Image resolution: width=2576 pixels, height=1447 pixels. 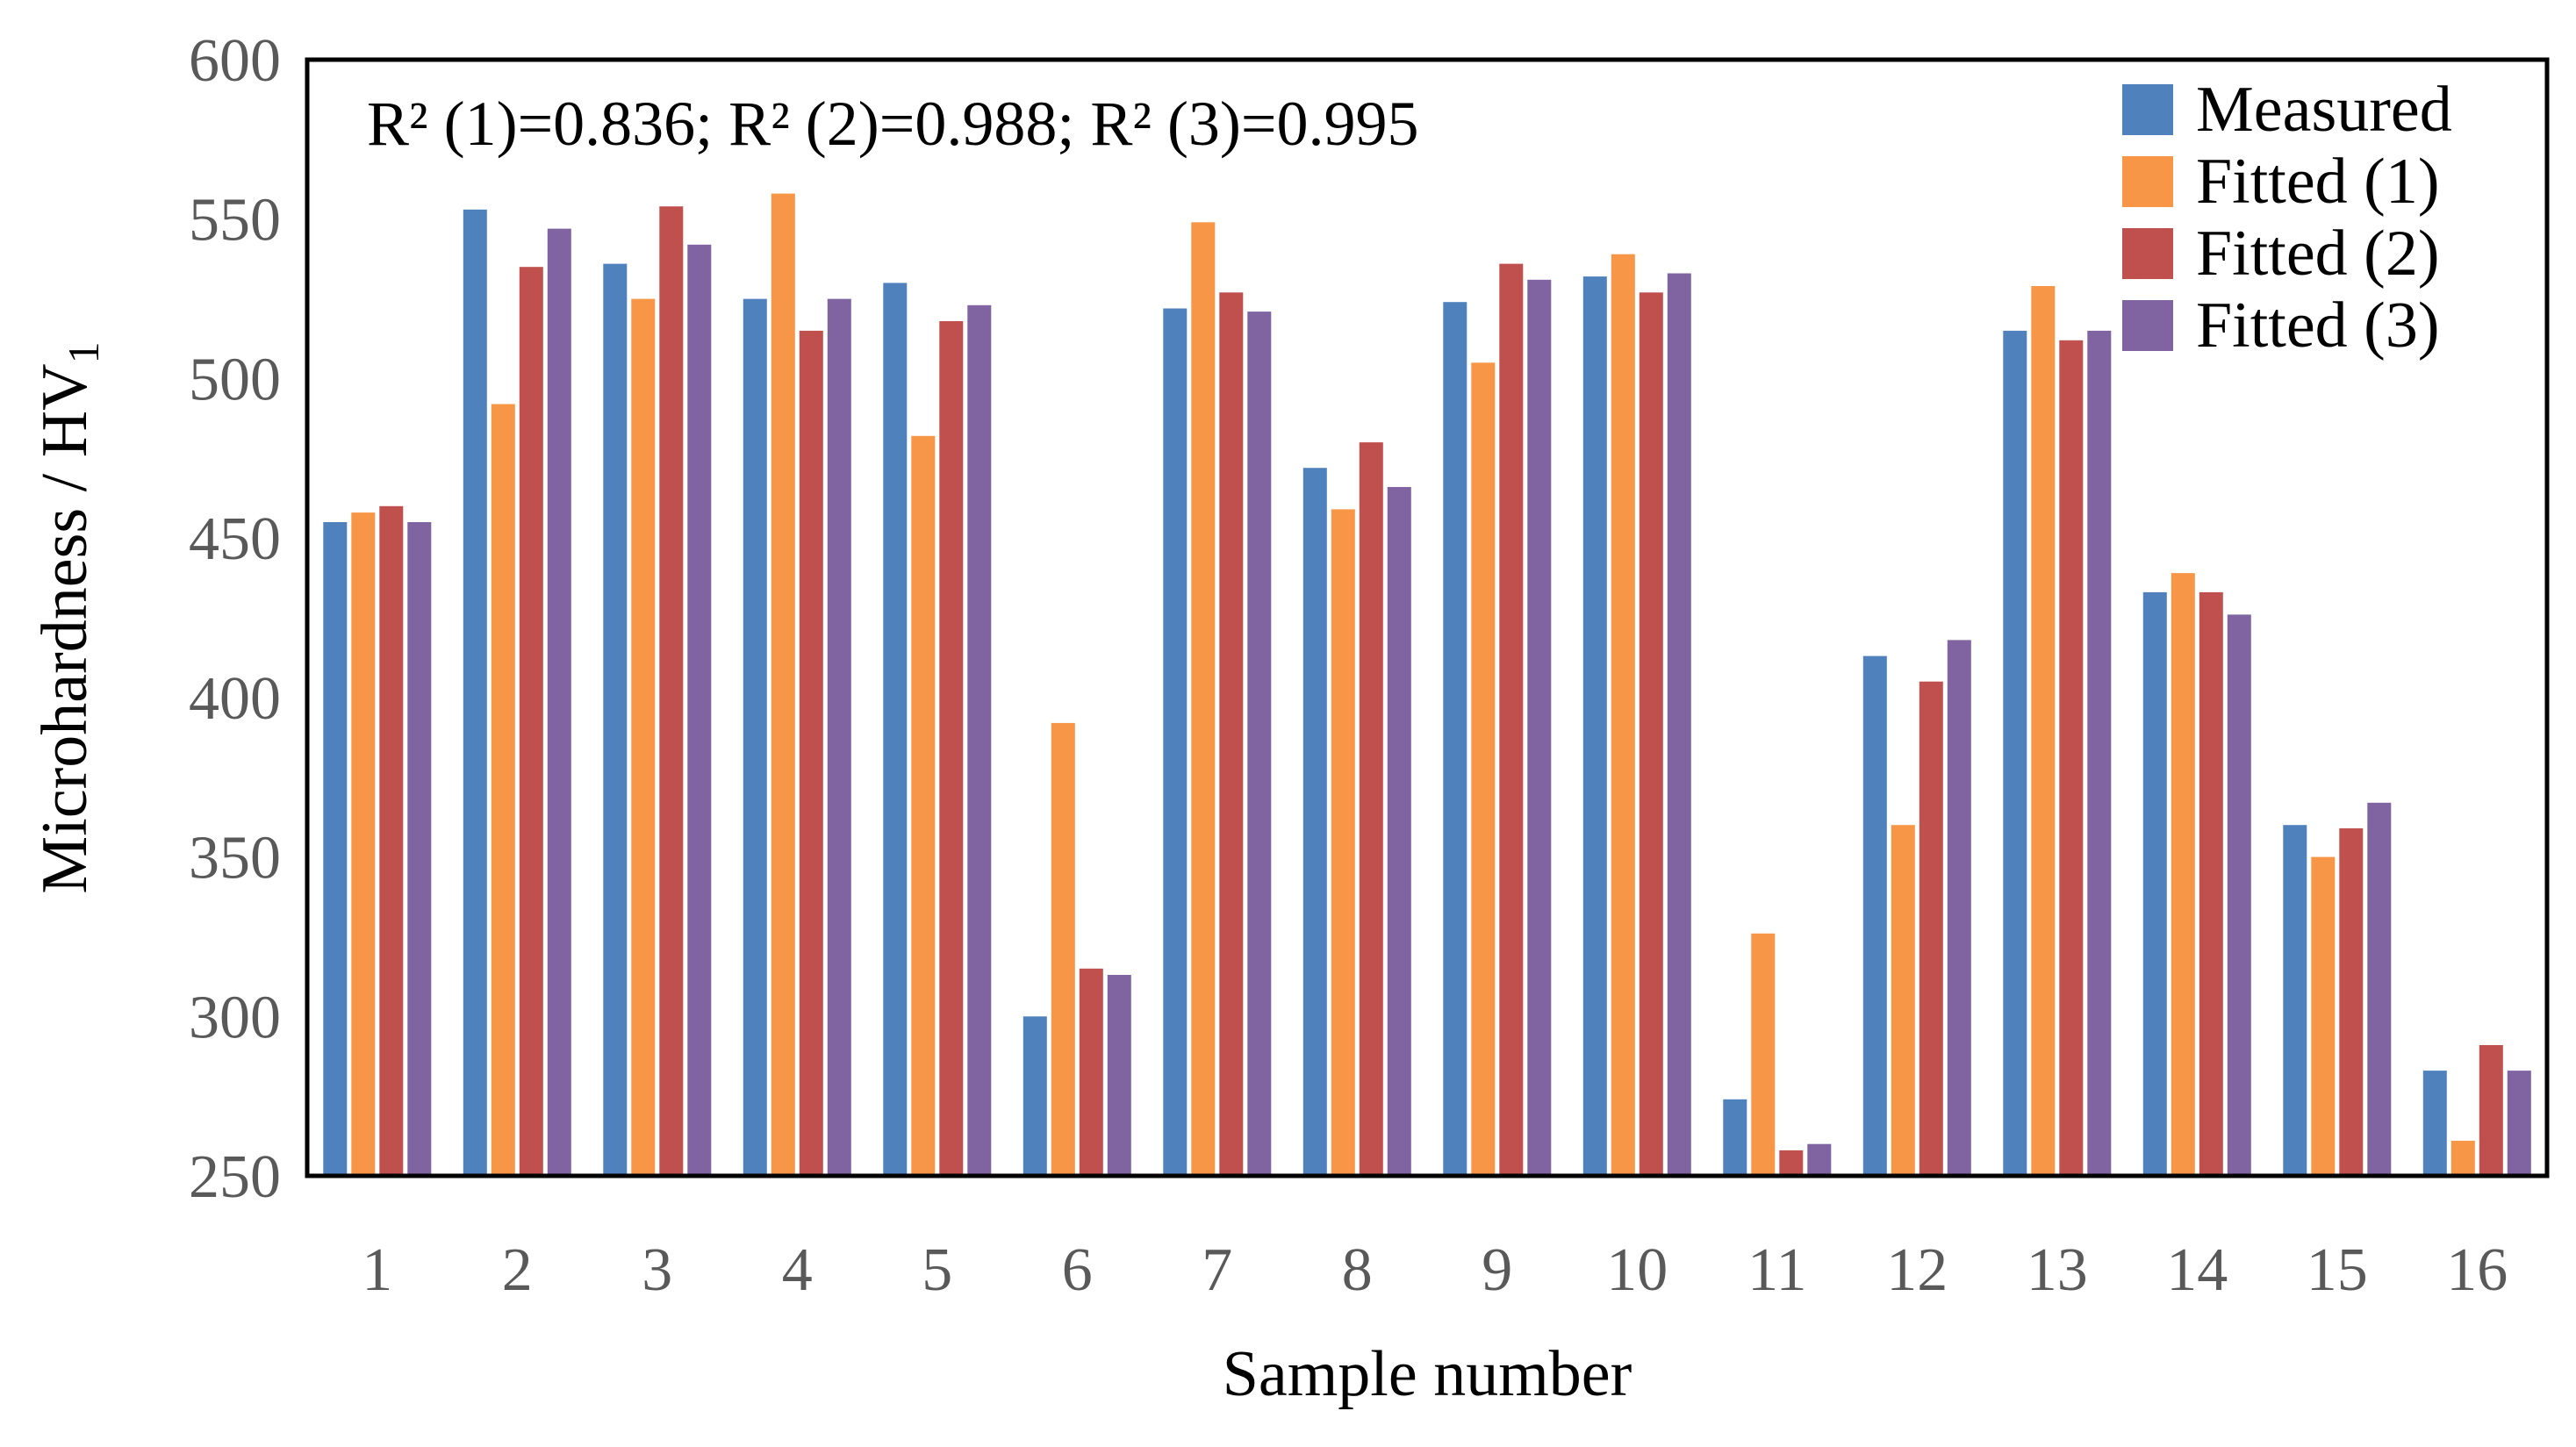 What do you see at coordinates (235, 619) in the screenshot?
I see `y-tick-labels: 250 300 350 400 450 500 550 600` at bounding box center [235, 619].